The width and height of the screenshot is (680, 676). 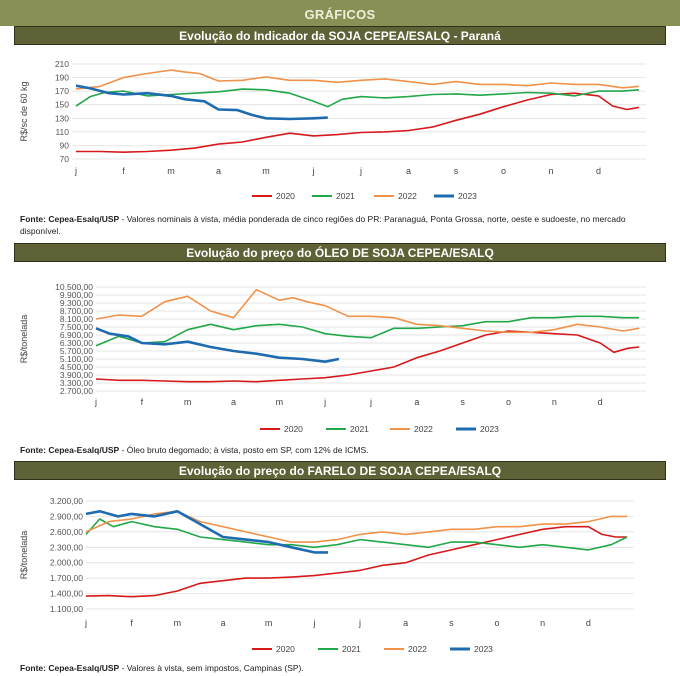 What do you see at coordinates (76, 319) in the screenshot?
I see `y-tick-label: 8.100,00` at bounding box center [76, 319].